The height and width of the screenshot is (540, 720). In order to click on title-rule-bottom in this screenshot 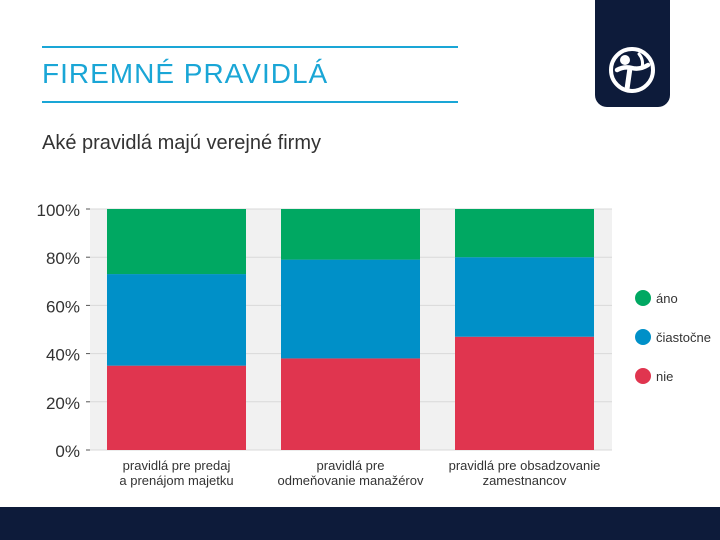, I will do `click(256, 102)`.